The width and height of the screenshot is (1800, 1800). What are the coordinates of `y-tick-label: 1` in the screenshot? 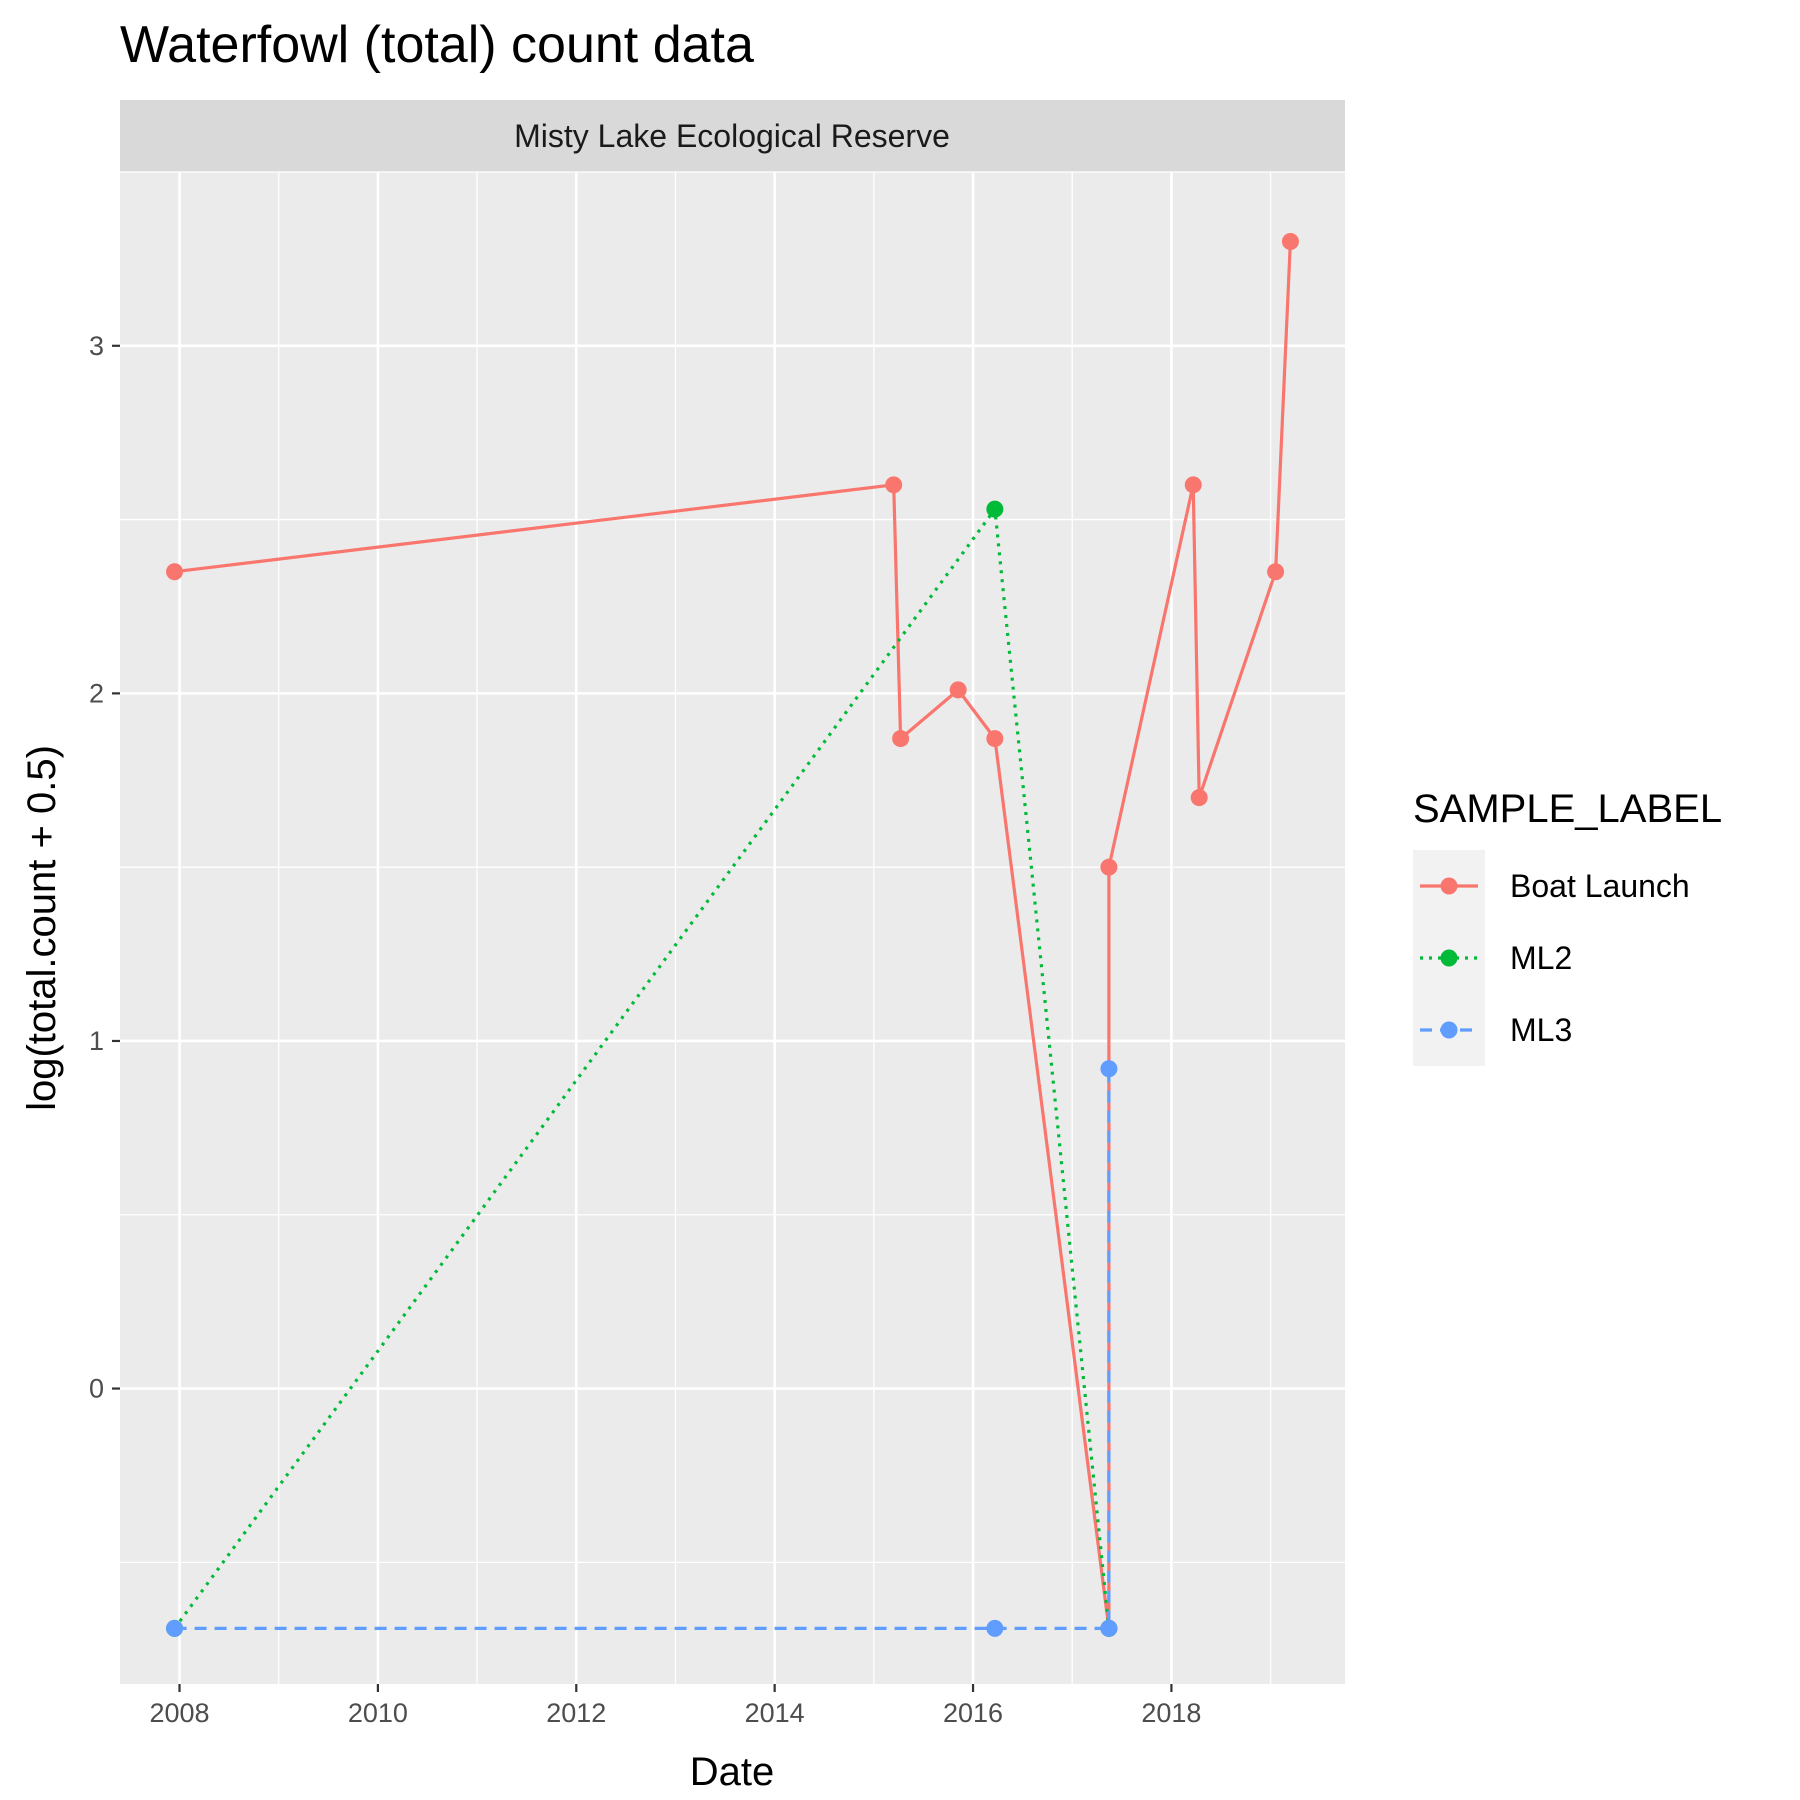 It's located at (96, 1041).